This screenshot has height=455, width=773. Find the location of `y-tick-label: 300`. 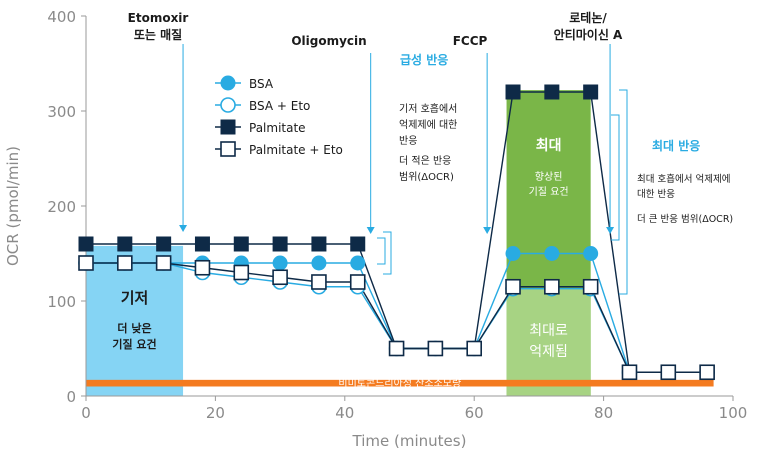

y-tick-label: 300 is located at coordinates (61, 112).